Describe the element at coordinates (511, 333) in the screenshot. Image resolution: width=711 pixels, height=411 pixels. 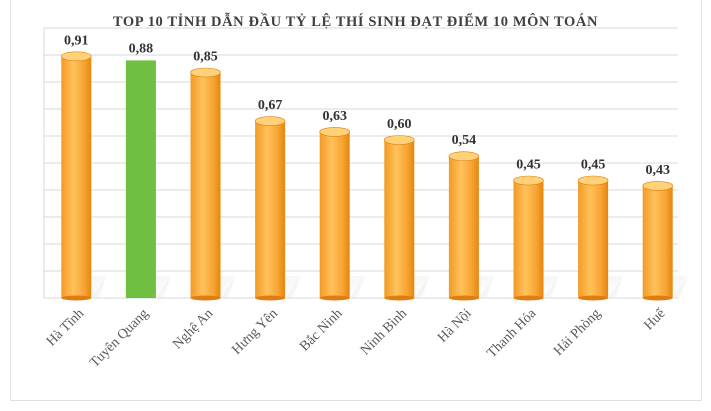
I see `category-label: Thanh Hóa` at that location.